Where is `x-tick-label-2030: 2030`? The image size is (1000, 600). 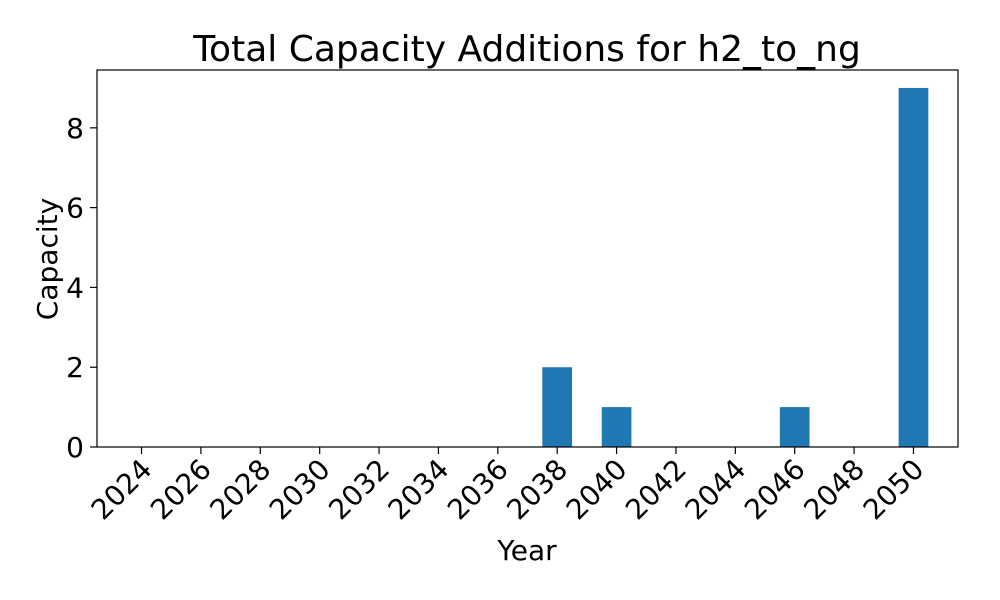
x-tick-label-2030: 2030 is located at coordinates (300, 490).